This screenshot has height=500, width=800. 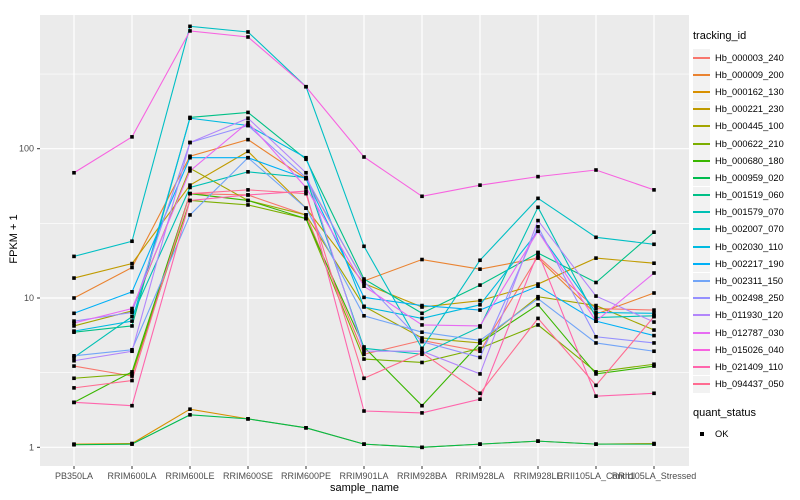 I want to click on quant-status-item: OK, so click(x=746, y=434).